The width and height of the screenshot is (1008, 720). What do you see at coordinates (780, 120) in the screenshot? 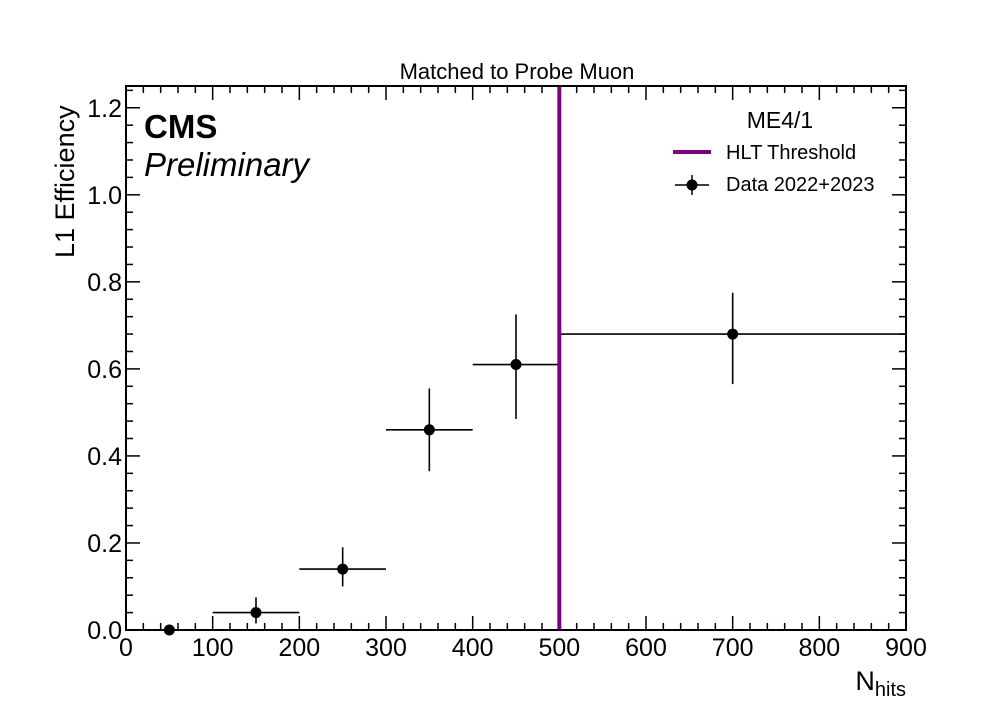
I see `legend-header: ME4/1` at bounding box center [780, 120].